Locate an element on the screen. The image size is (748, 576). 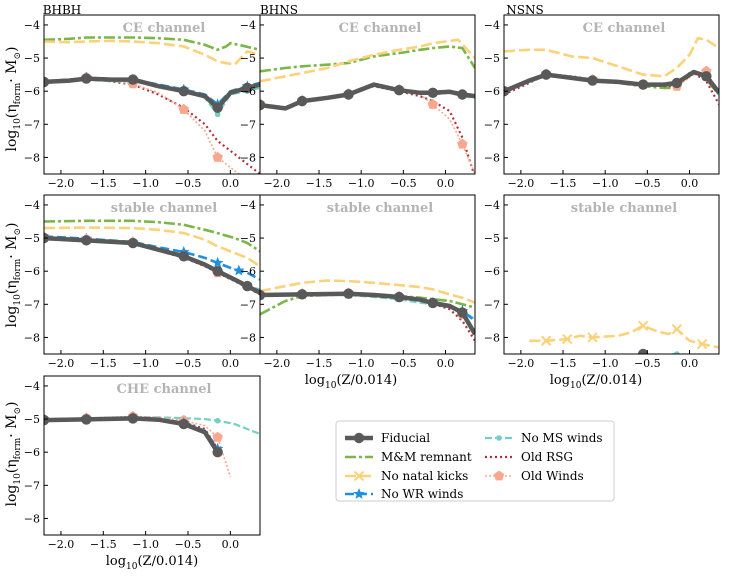
legend-sample-no-ms-winds is located at coordinates (499, 438).